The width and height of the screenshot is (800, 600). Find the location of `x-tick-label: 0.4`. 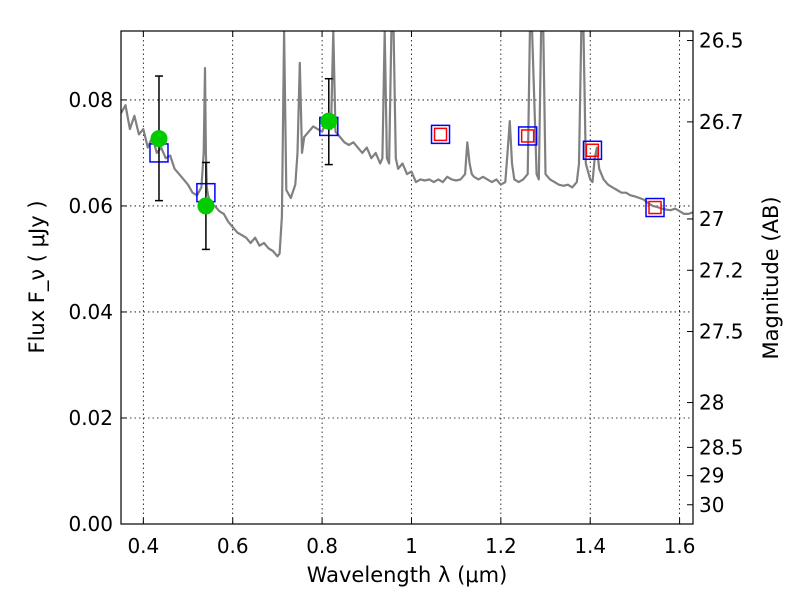

x-tick-label: 0.4 is located at coordinates (143, 546).